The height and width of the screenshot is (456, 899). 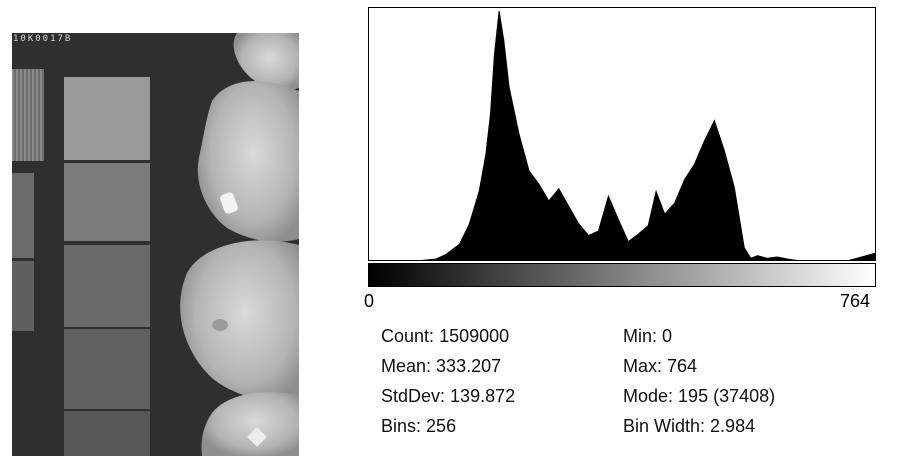 I want to click on axis-min-label: 0, so click(x=369, y=301).